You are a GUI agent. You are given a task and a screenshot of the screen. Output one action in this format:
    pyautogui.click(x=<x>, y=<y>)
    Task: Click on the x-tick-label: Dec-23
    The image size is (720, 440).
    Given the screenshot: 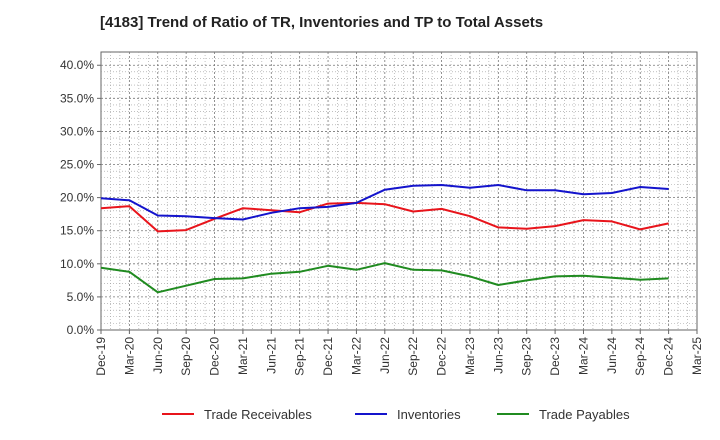 What is the action you would take?
    pyautogui.click(x=555, y=356)
    